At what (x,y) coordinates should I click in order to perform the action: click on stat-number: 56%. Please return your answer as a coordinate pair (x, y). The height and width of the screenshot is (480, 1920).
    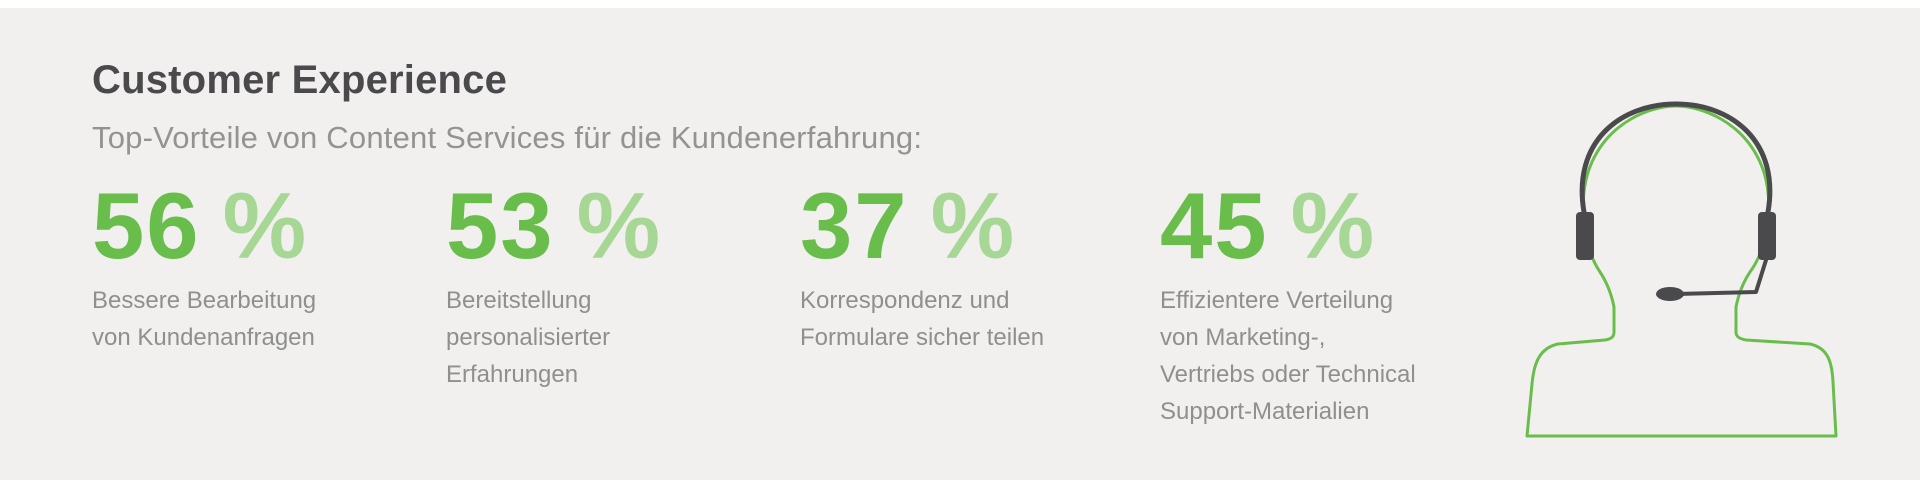
    Looking at the image, I should click on (257, 226).